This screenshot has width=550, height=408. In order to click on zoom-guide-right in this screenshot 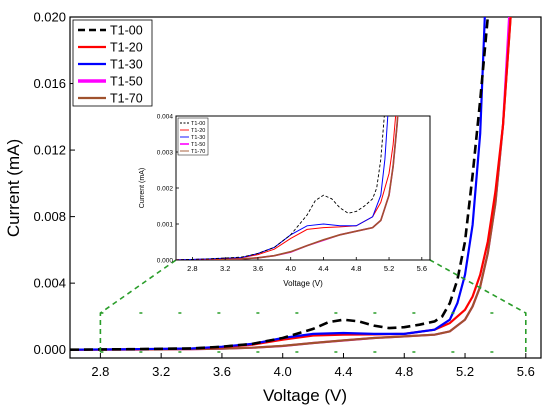, I will do `click(478, 305)`.